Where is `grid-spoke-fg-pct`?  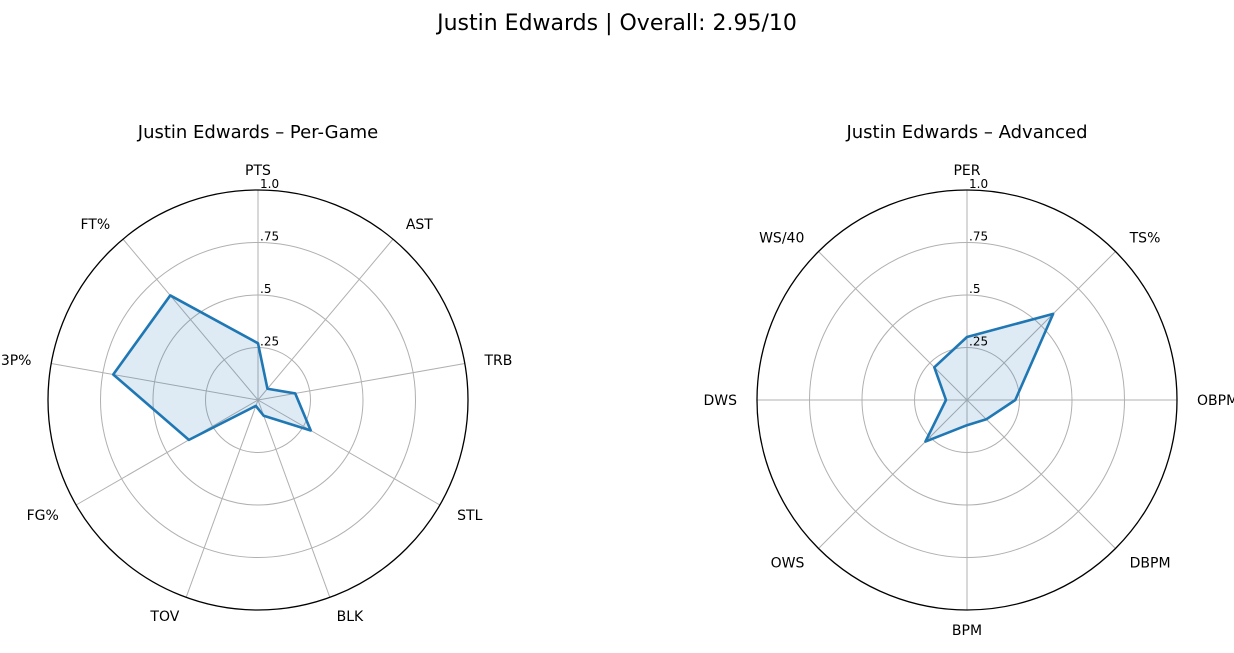 grid-spoke-fg-pct is located at coordinates (167, 452).